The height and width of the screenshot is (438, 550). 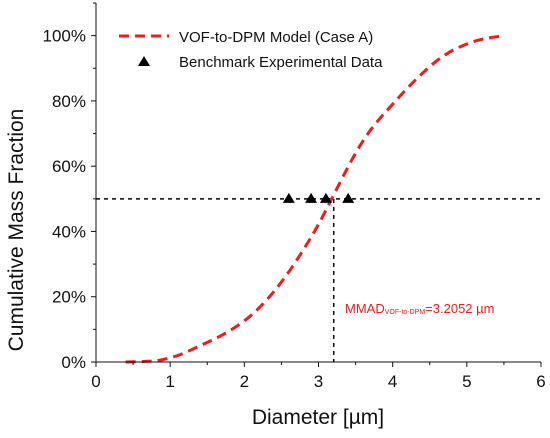 What do you see at coordinates (318, 381) in the screenshot?
I see `x-tick-label: 3` at bounding box center [318, 381].